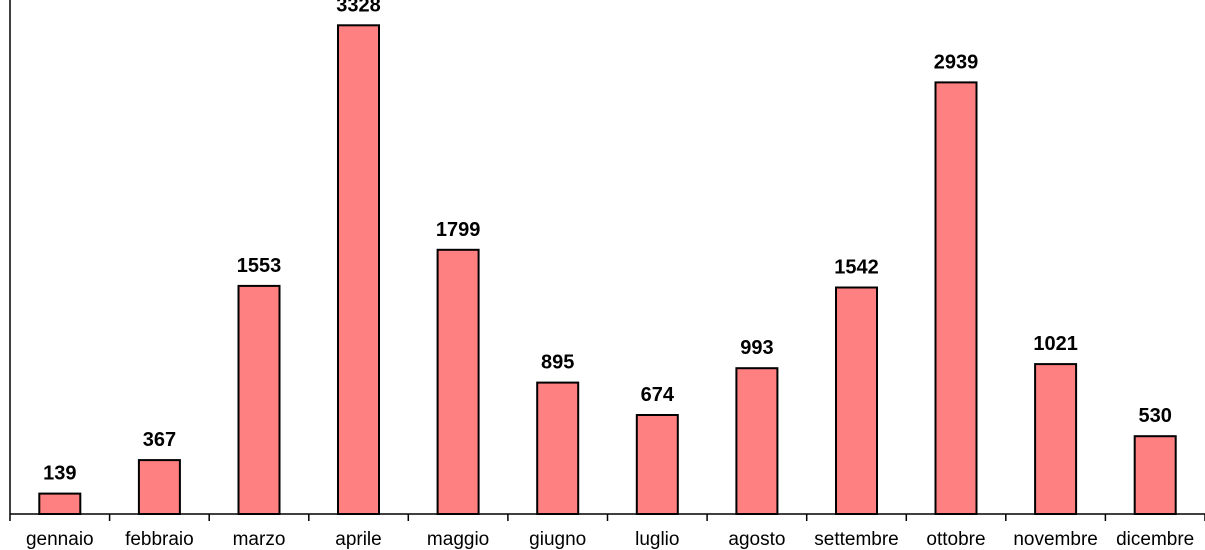 The width and height of the screenshot is (1205, 550). I want to click on tick-label-gennaio: gennaio, so click(60, 539).